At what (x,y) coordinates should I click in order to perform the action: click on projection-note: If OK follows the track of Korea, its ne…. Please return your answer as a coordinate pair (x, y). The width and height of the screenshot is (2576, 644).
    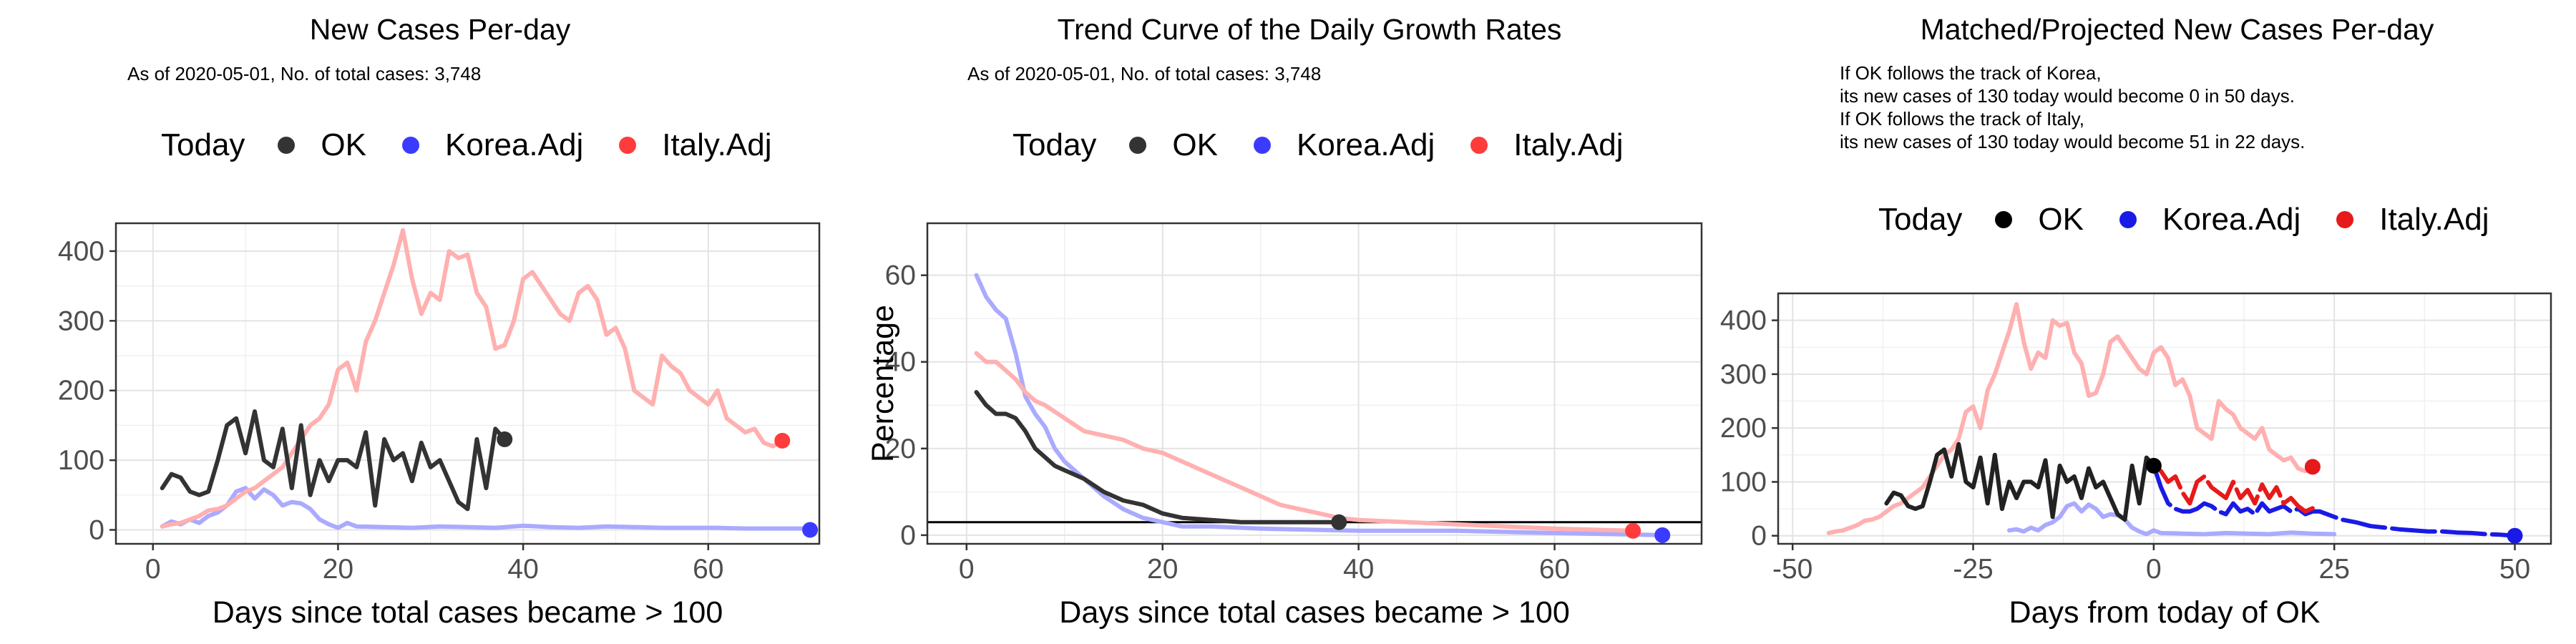
    Looking at the image, I should click on (2072, 107).